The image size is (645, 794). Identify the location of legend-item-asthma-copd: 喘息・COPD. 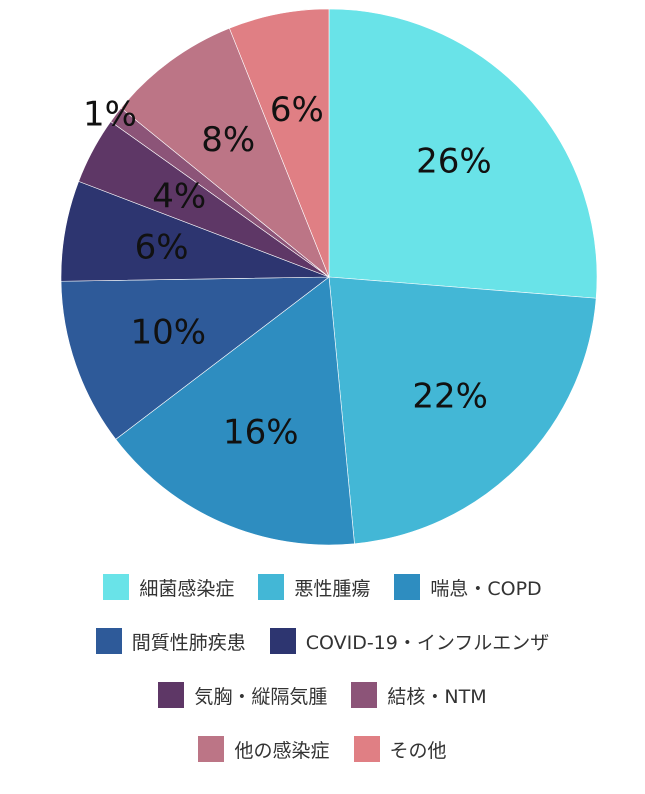
(468, 587).